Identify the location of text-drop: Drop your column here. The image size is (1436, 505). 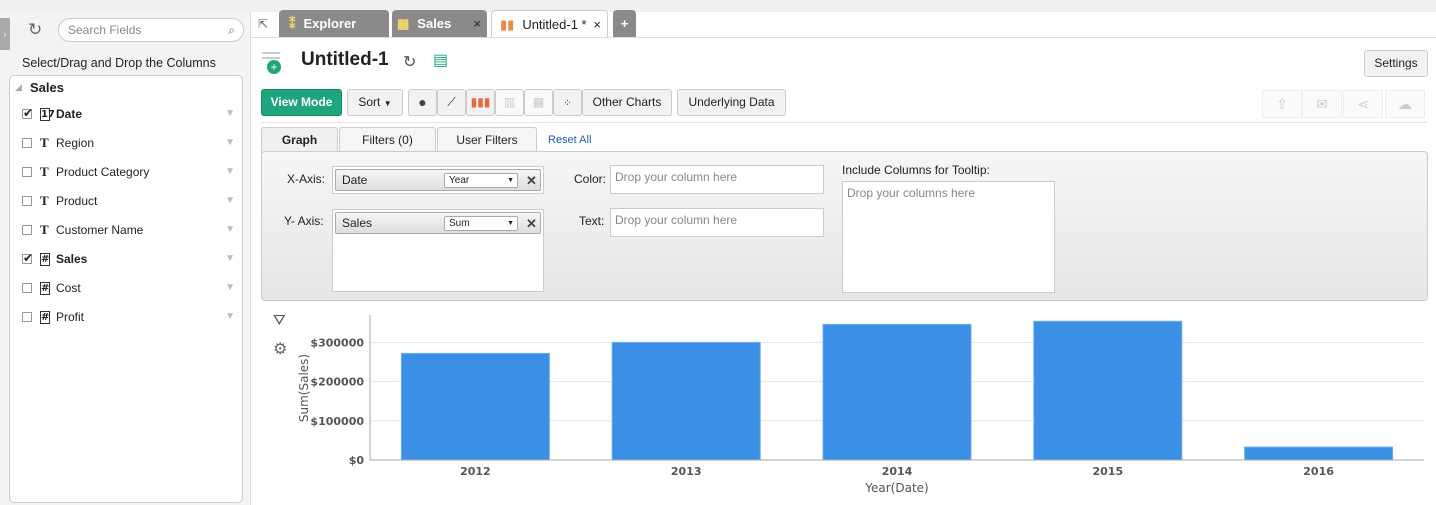
(717, 222).